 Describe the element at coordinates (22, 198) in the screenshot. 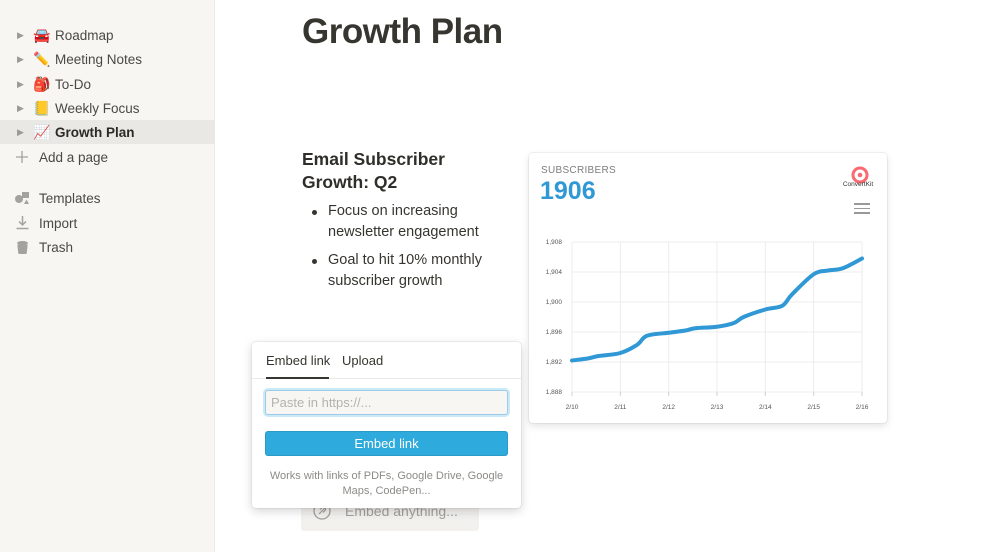

I see `templates-icon` at that location.